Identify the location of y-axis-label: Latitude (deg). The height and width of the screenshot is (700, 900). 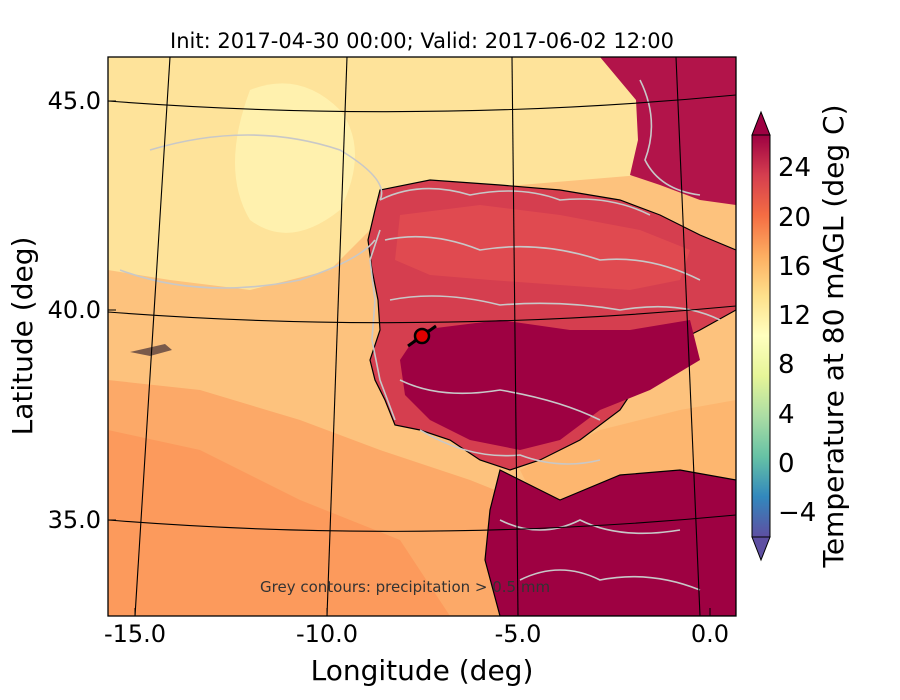
(22, 336).